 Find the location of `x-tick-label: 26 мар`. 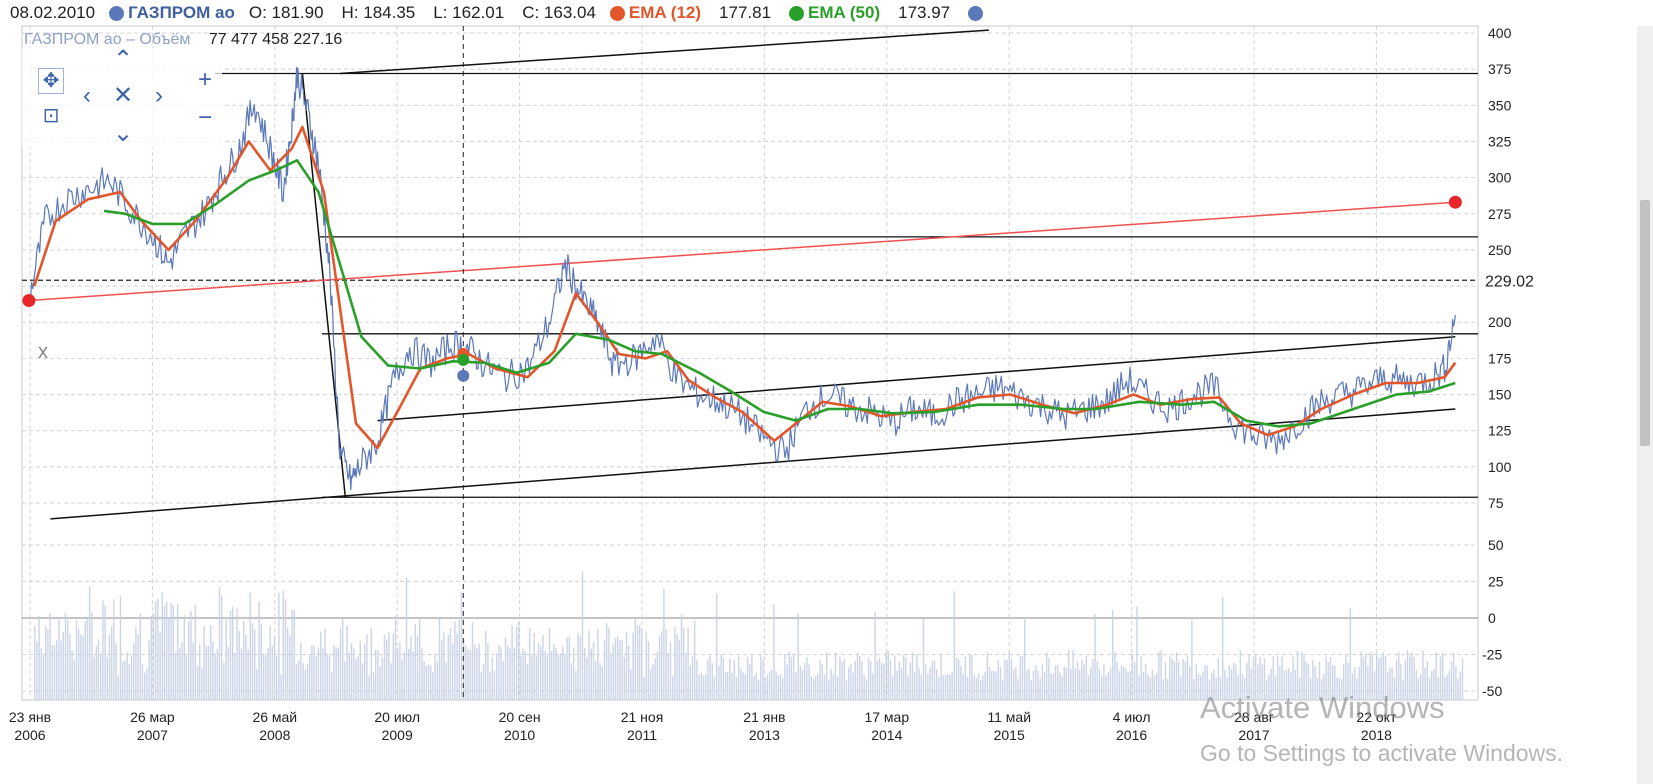

x-tick-label: 26 мар is located at coordinates (152, 717).